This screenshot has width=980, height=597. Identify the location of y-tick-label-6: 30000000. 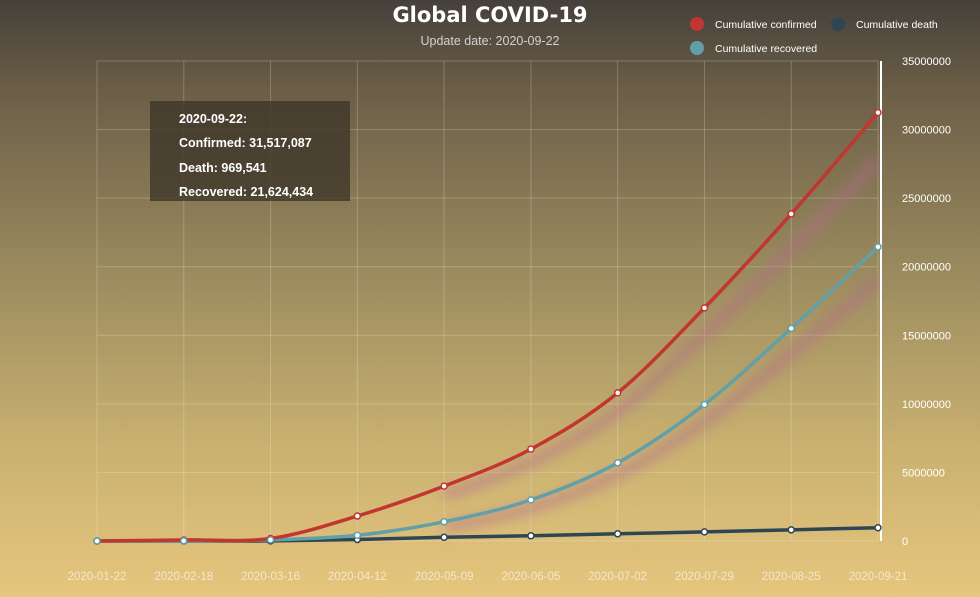
(926, 131).